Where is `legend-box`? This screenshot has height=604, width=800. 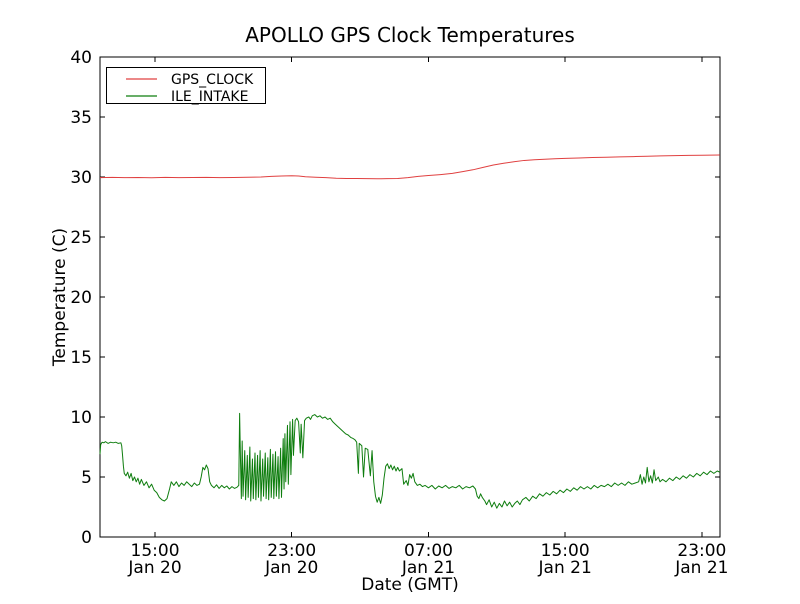
legend-box is located at coordinates (186, 85).